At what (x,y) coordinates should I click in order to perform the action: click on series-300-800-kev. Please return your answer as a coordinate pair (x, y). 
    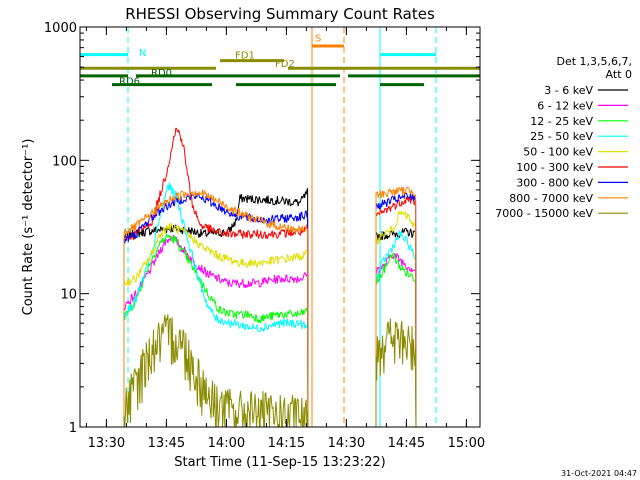
    Looking at the image, I should click on (396, 309).